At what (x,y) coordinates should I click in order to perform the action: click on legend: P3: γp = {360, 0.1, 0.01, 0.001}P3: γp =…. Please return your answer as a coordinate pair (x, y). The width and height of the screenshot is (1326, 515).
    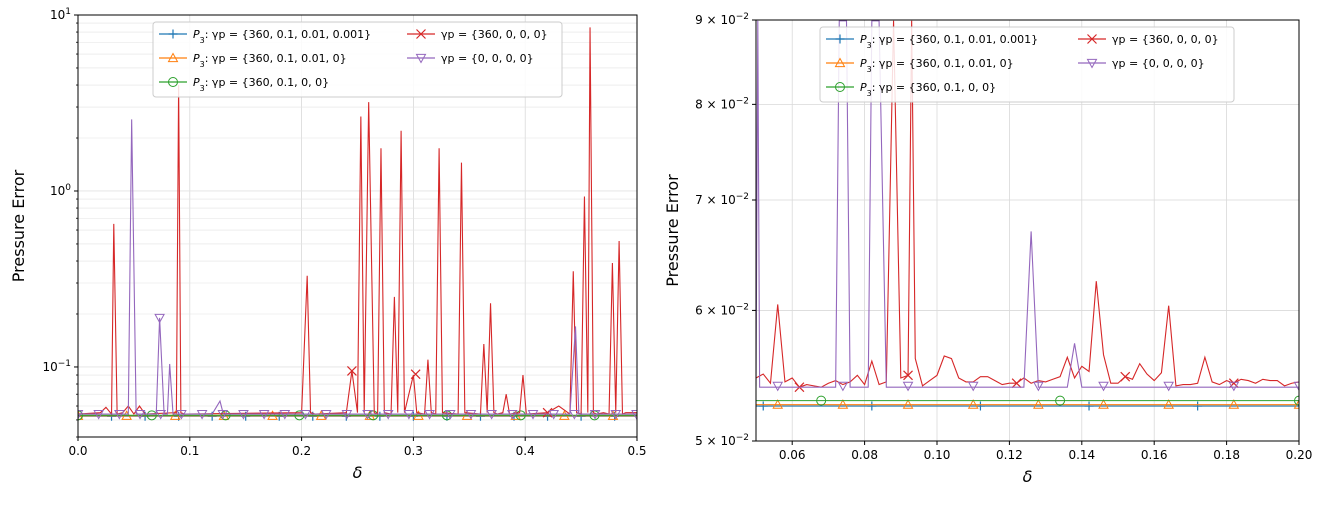
    Looking at the image, I should click on (357, 59).